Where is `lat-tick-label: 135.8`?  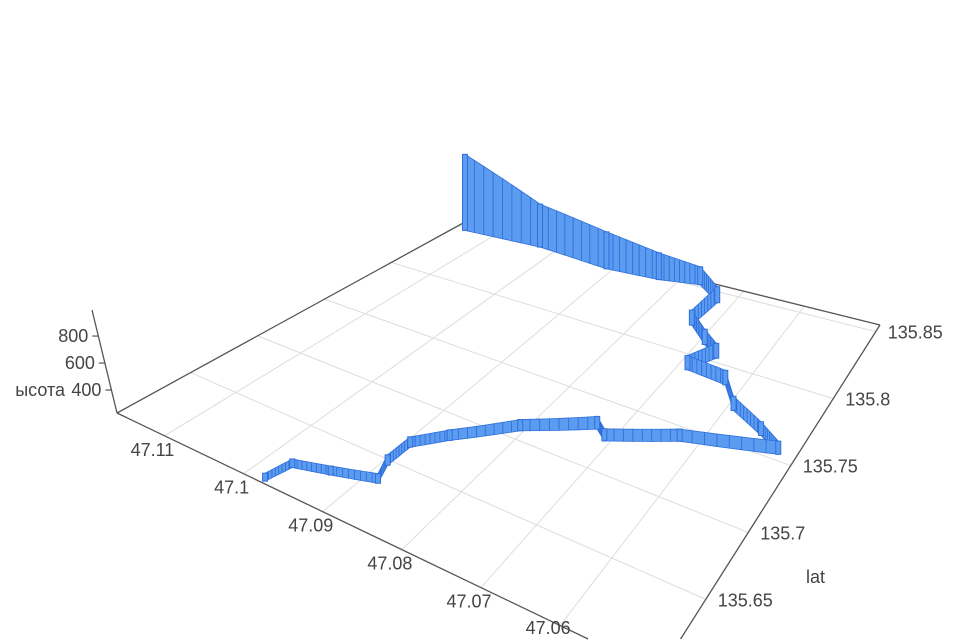
lat-tick-label: 135.8 is located at coordinates (867, 400).